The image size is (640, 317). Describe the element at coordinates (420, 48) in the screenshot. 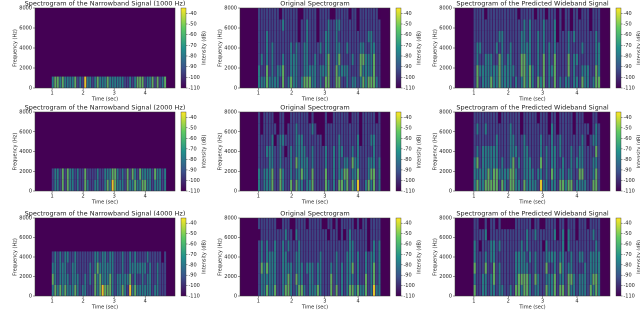

I see `colorbar-label: Intensity (dB)` at that location.